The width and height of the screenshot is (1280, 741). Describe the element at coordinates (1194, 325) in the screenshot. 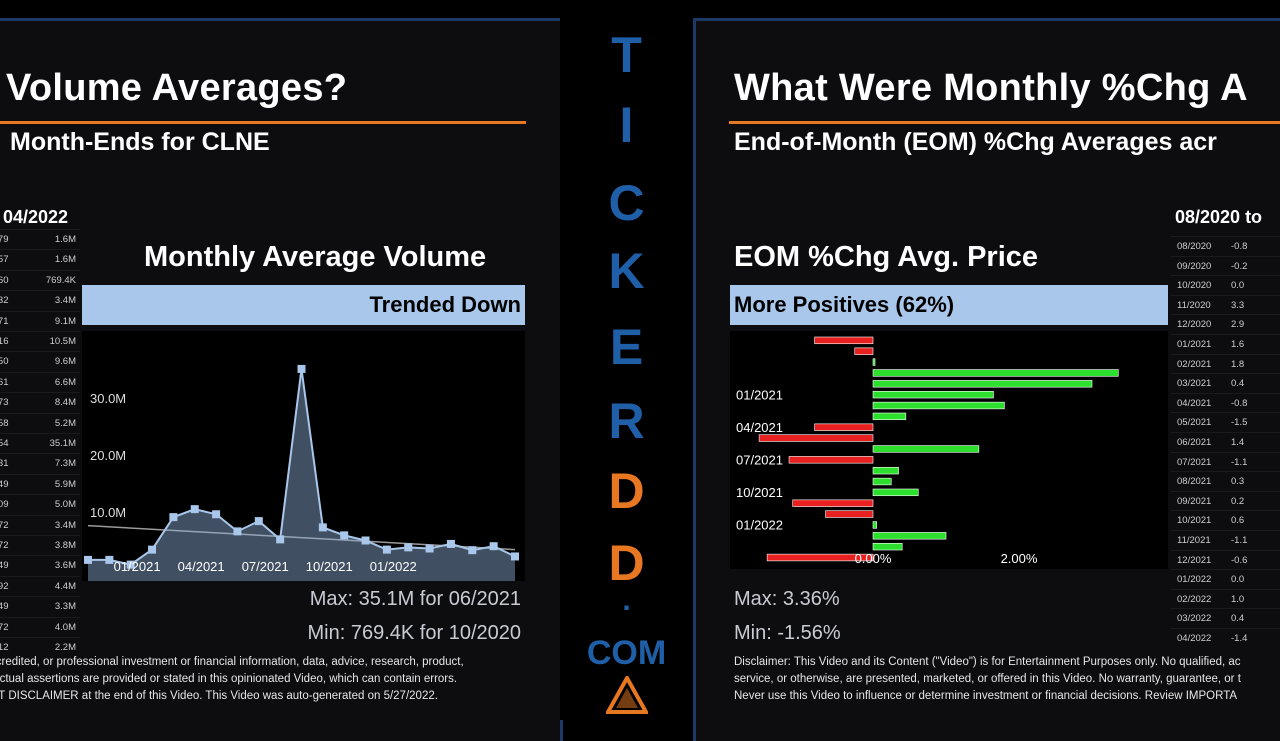

I see `table-cell-date: 12/2020` at that location.